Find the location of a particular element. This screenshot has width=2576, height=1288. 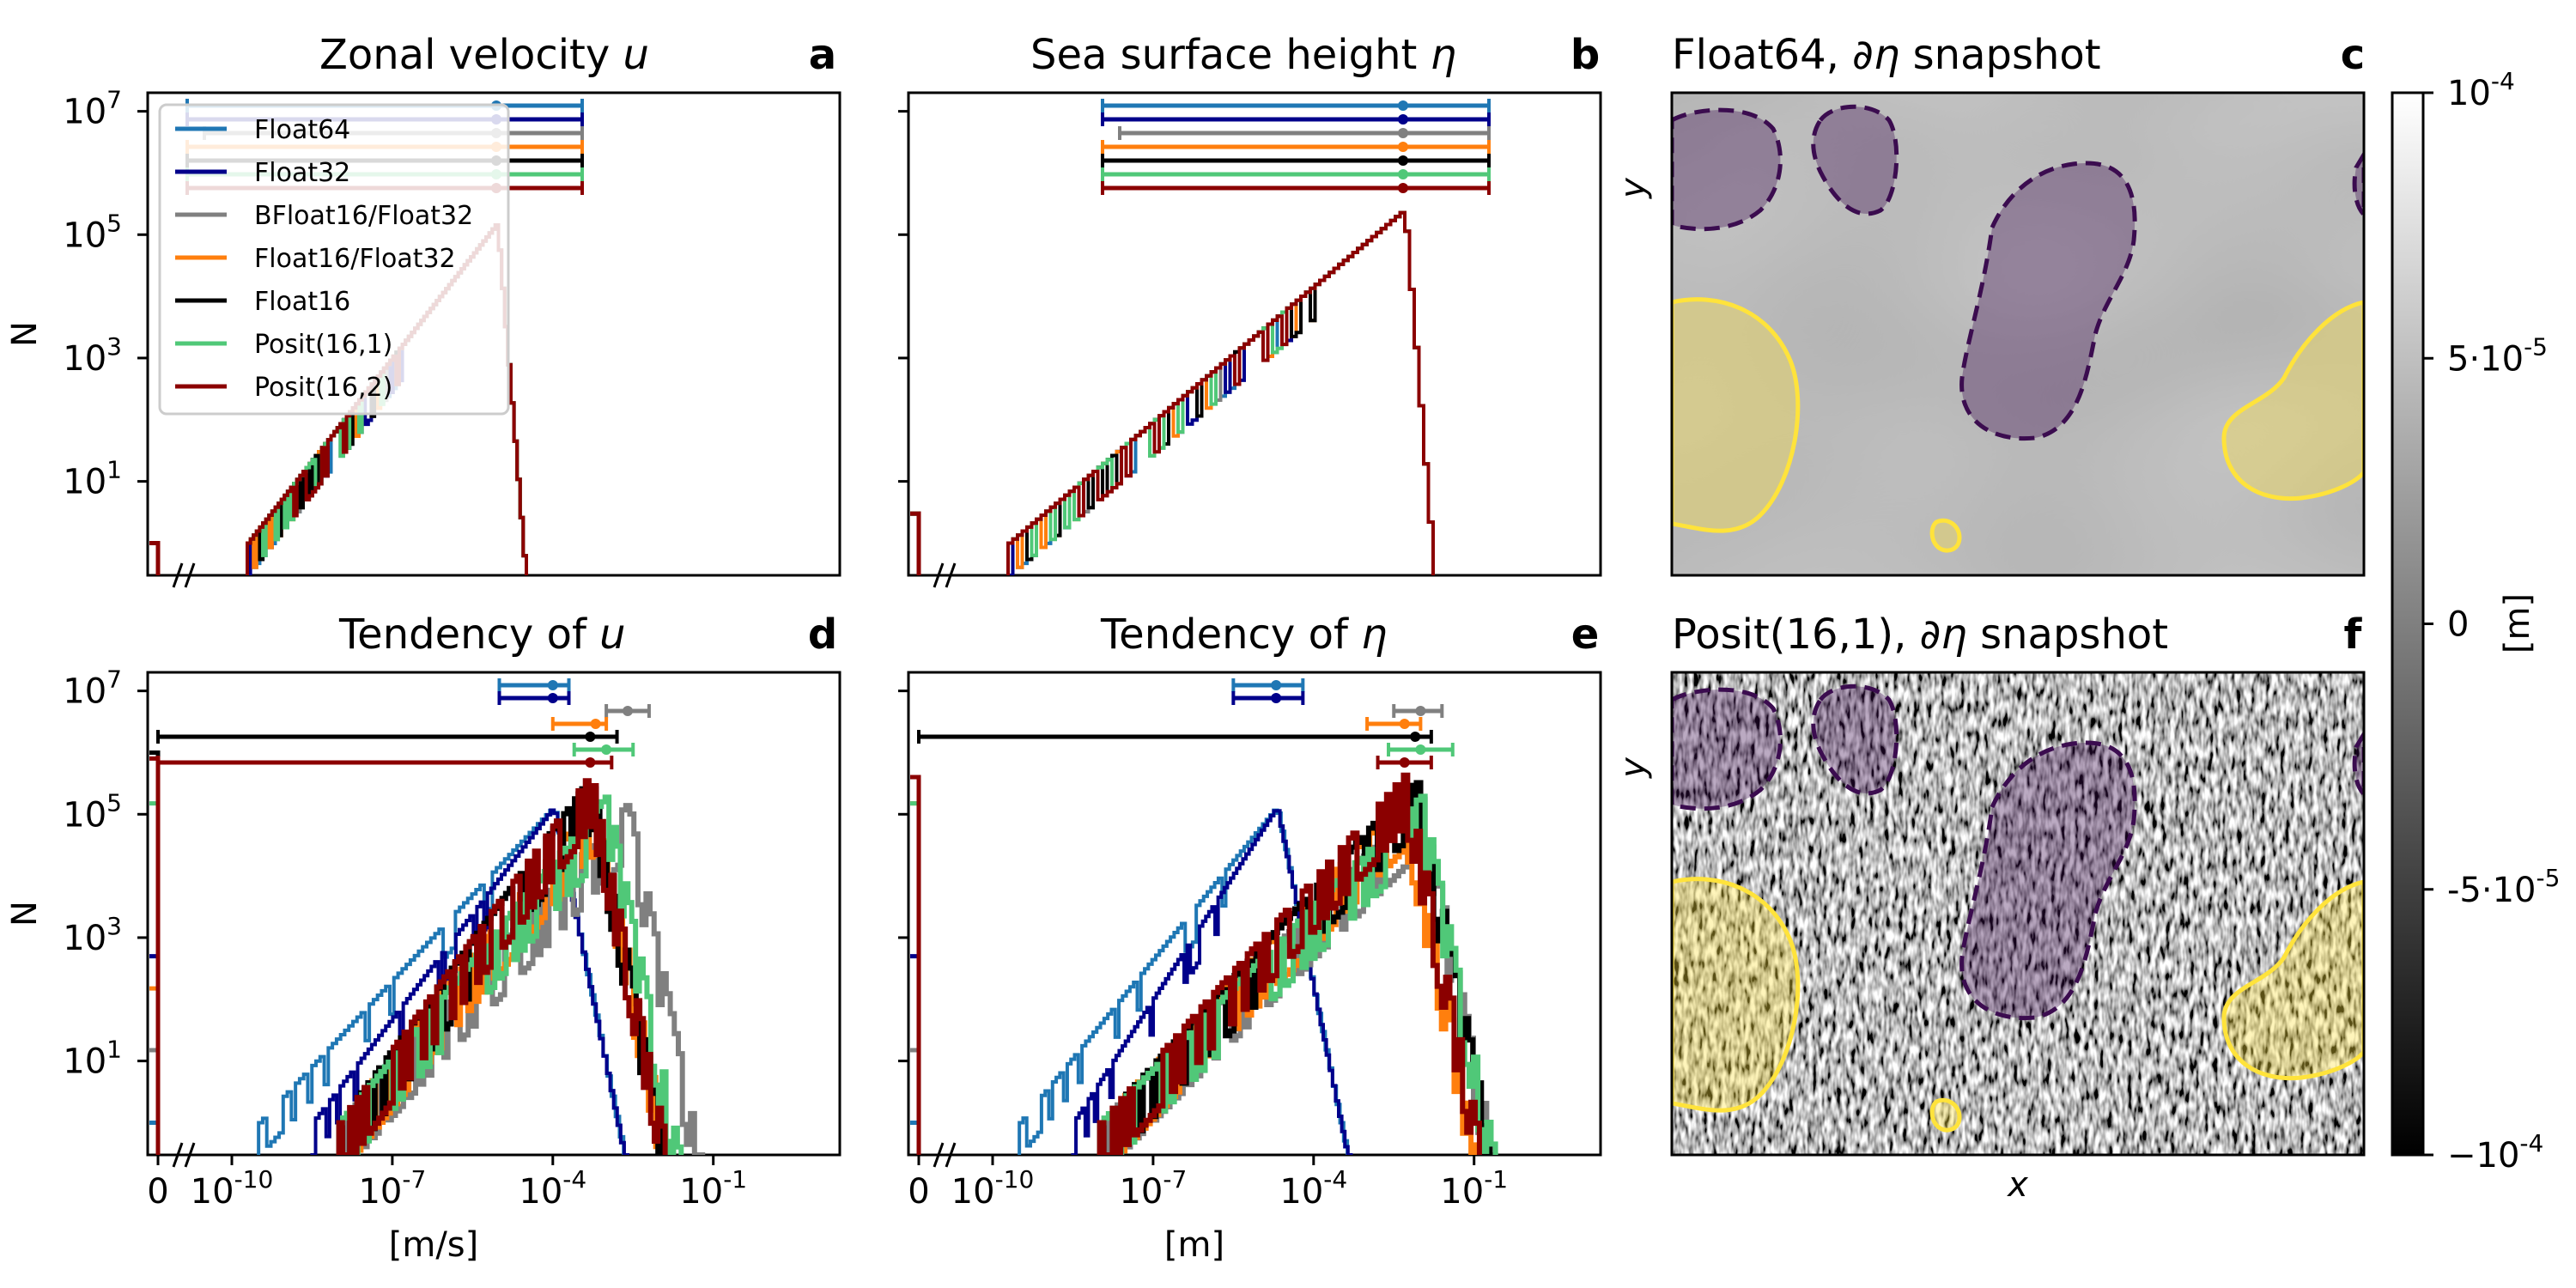

legend-label-4: Float16 is located at coordinates (302, 302).